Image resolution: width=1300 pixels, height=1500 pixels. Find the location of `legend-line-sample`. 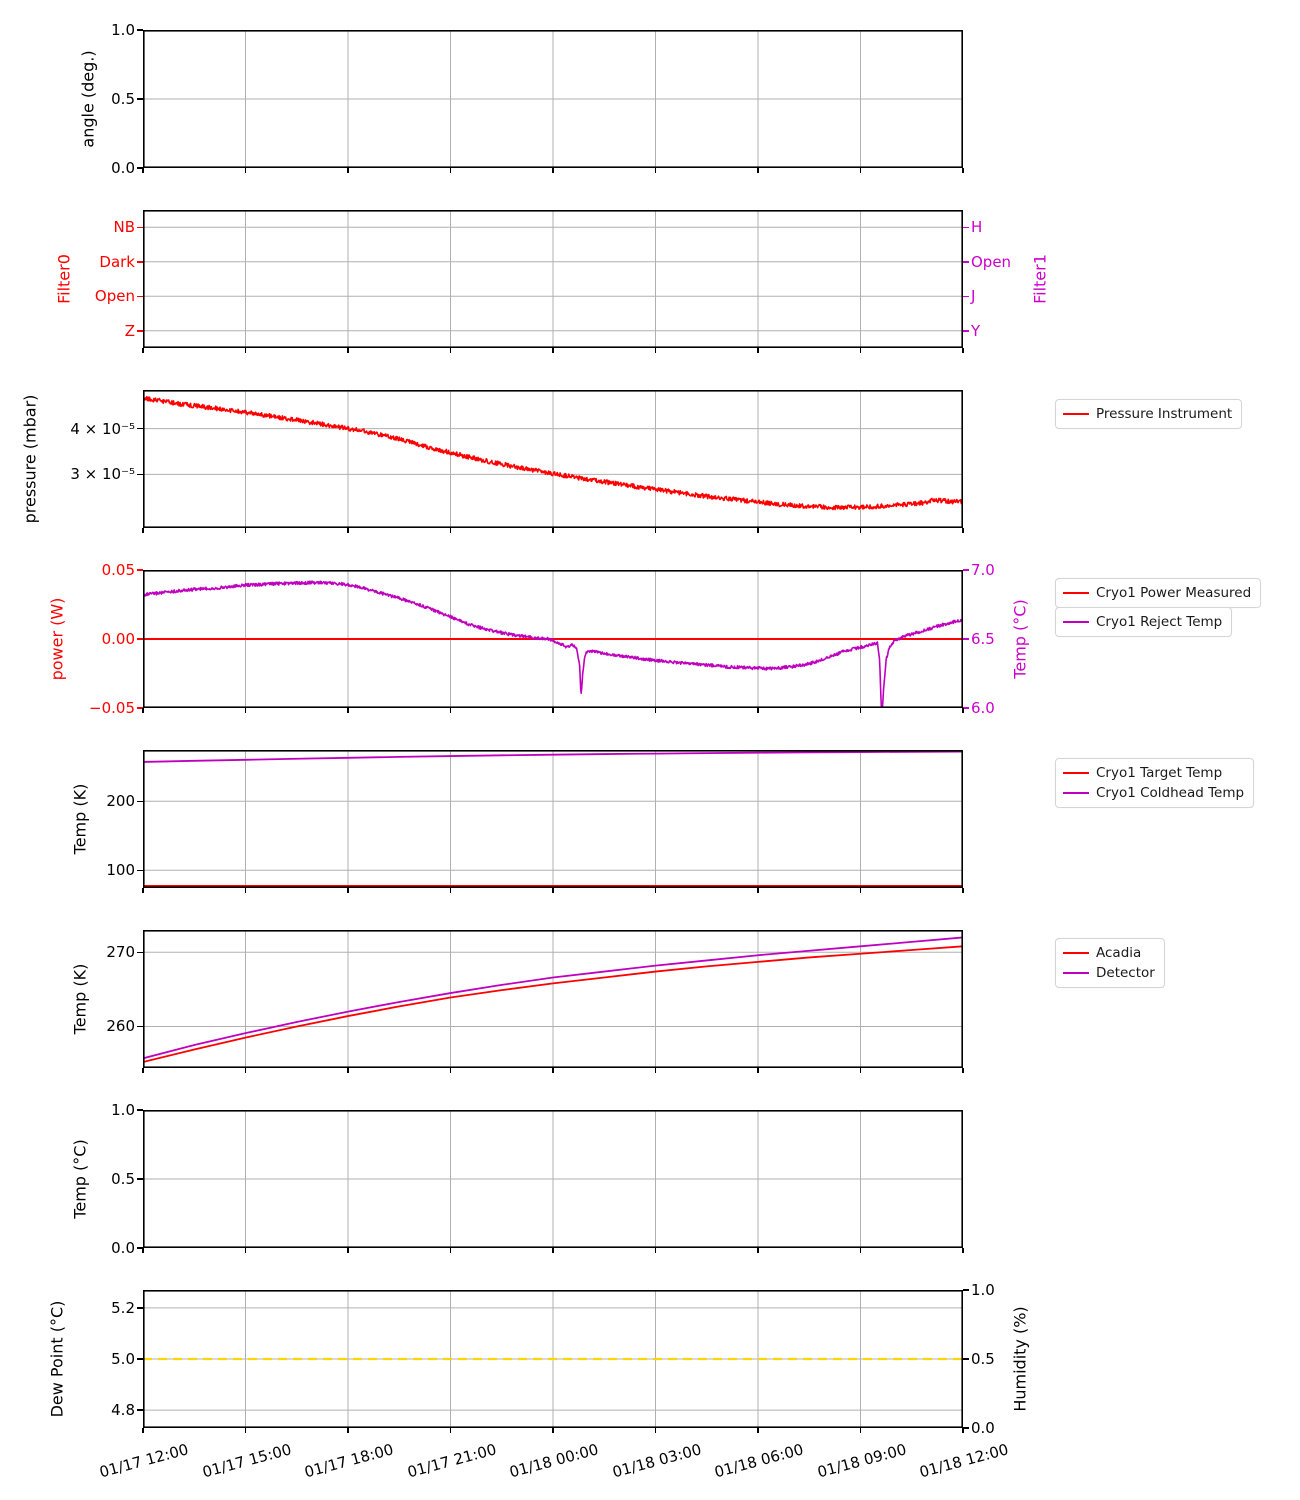

legend-line-sample is located at coordinates (1076, 793).